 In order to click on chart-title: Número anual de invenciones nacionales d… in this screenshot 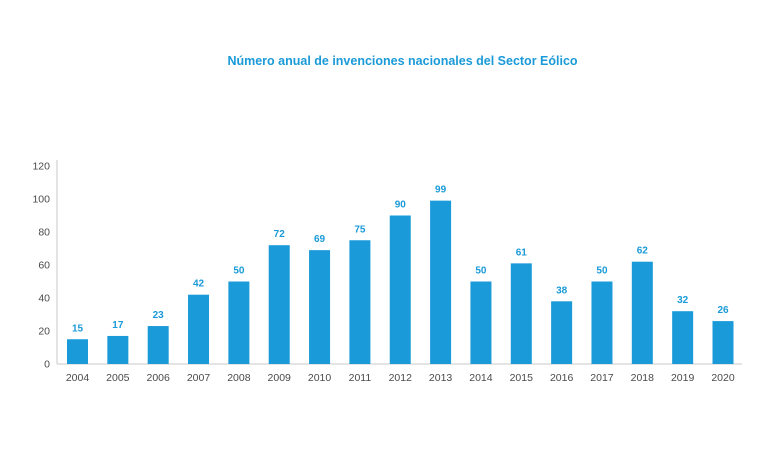, I will do `click(402, 61)`.